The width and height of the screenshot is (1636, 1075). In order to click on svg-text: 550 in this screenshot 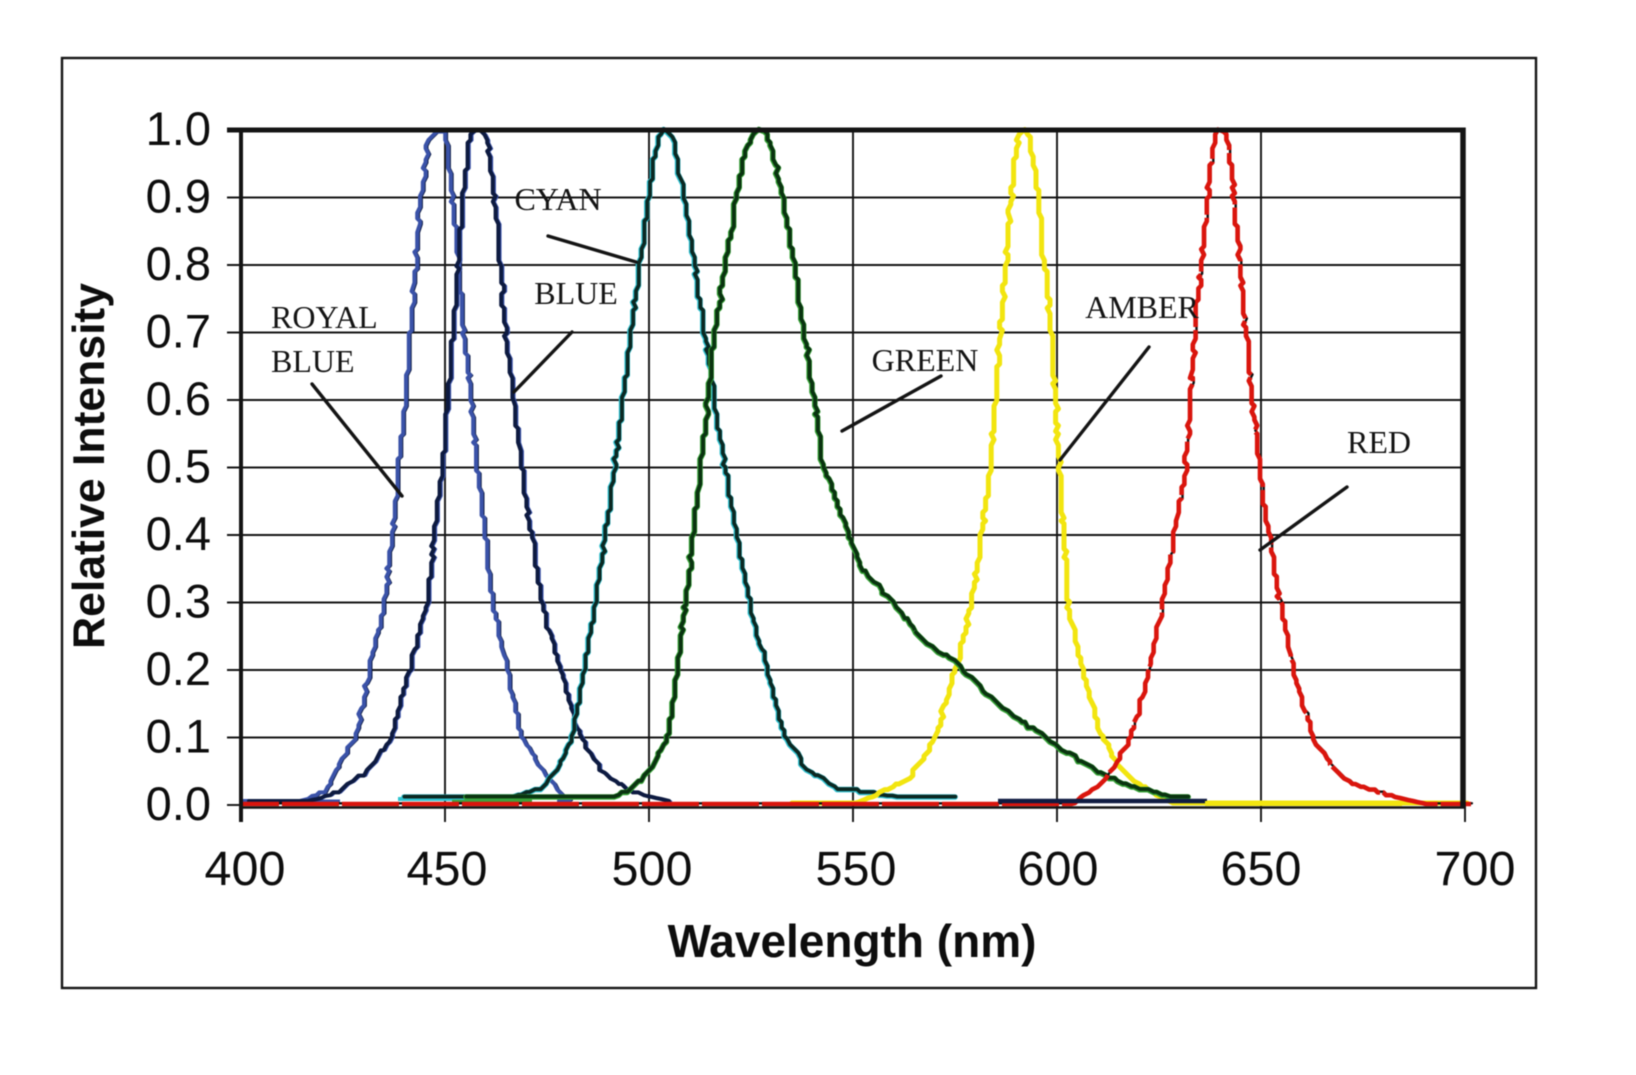, I will do `click(856, 869)`.